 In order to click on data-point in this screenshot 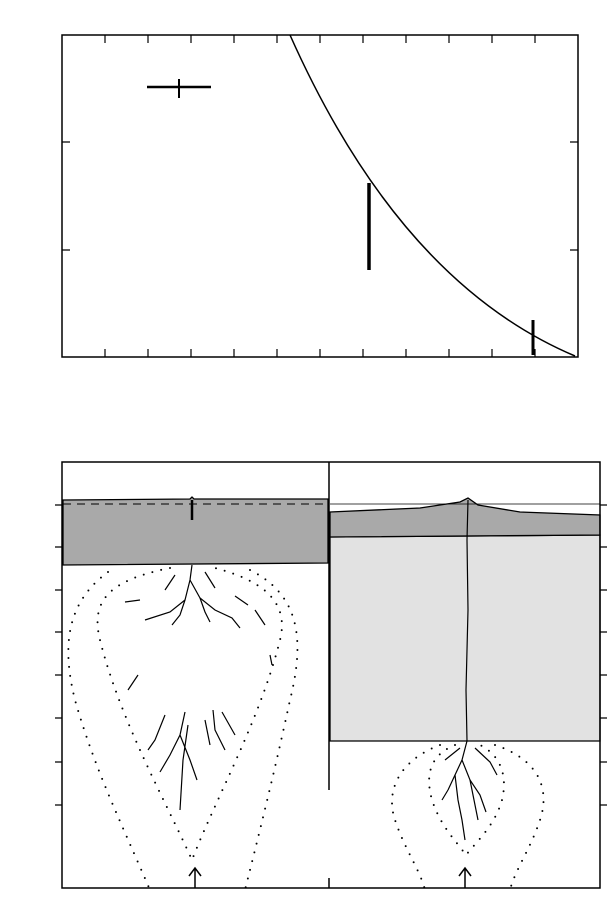, I will do `click(179, 88)`.